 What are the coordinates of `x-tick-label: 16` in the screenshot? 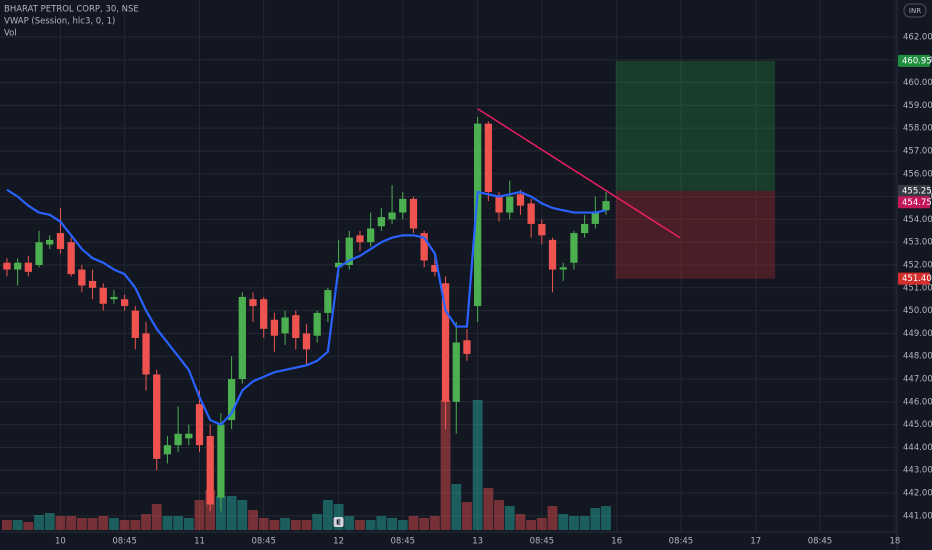 It's located at (616, 542).